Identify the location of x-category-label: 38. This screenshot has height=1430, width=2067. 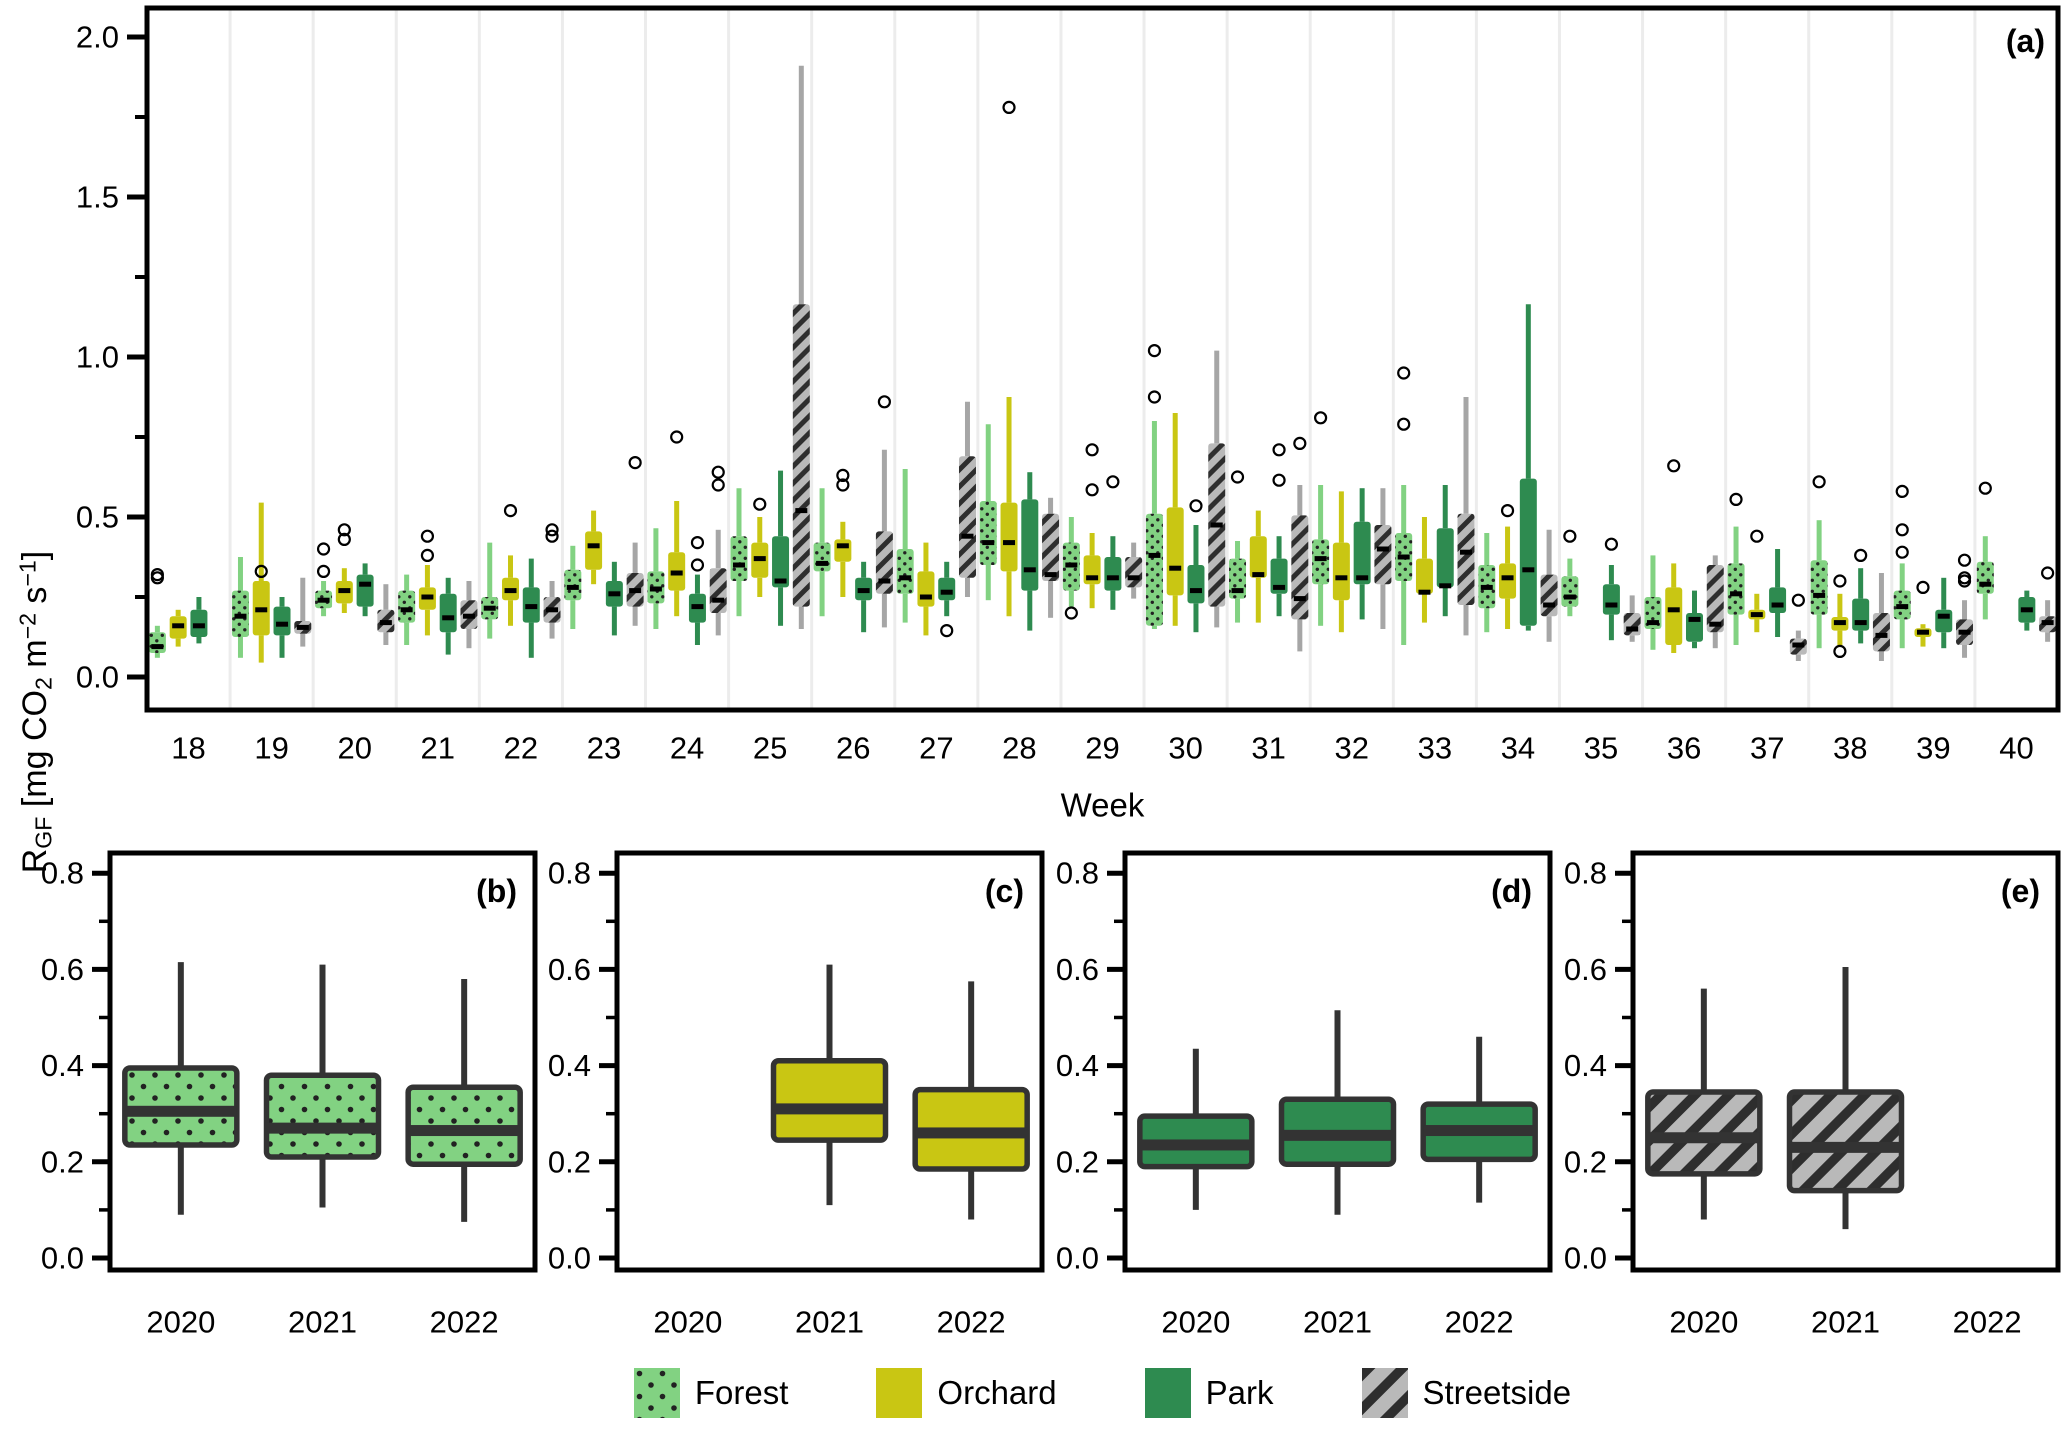
(1850, 748).